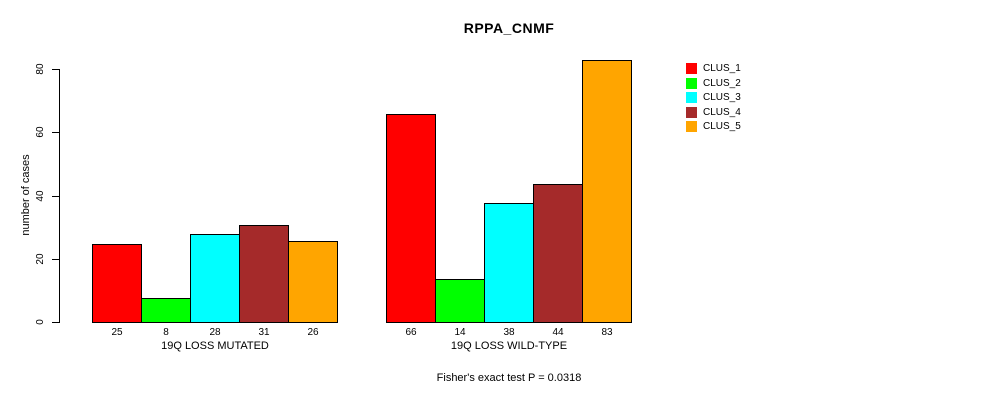 The height and width of the screenshot is (400, 990). Describe the element at coordinates (40, 132) in the screenshot. I see `y-axis-tick-label: 60` at that location.